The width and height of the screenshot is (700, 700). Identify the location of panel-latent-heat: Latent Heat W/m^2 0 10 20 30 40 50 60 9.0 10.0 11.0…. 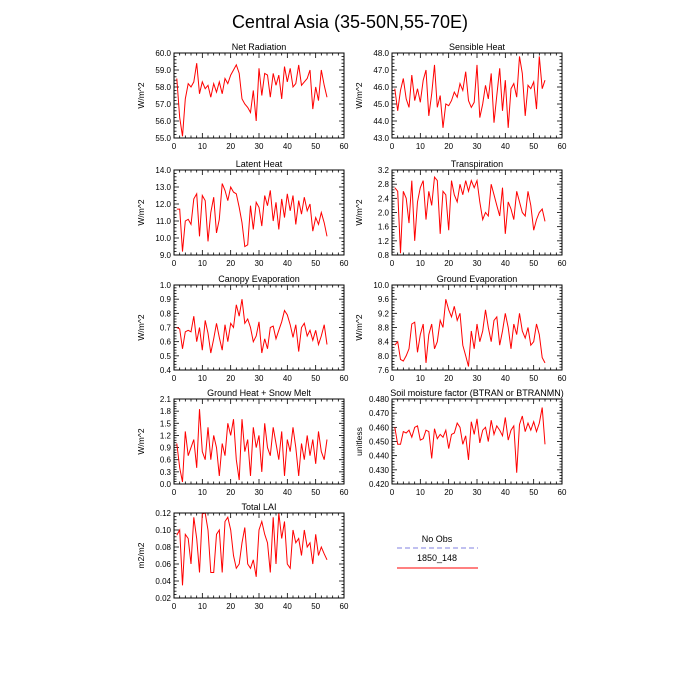
(242, 213).